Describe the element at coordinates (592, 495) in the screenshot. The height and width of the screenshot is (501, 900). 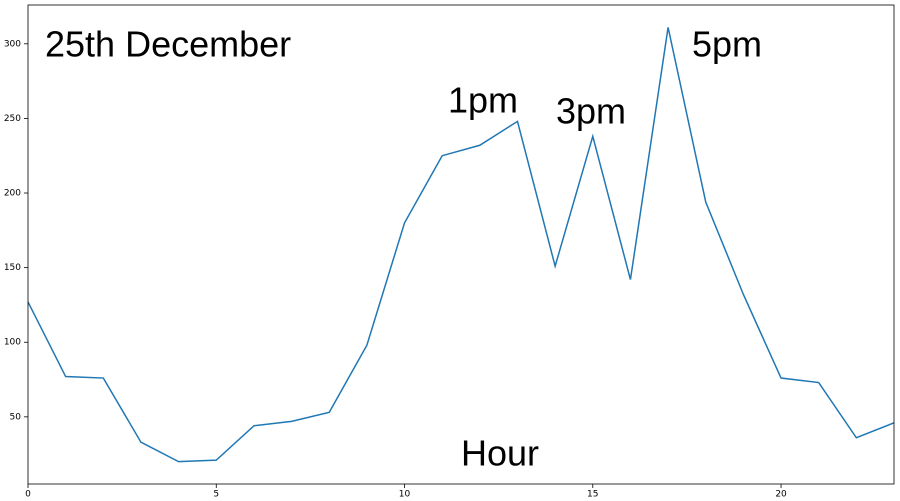
I see `x-tick-label: 15` at that location.